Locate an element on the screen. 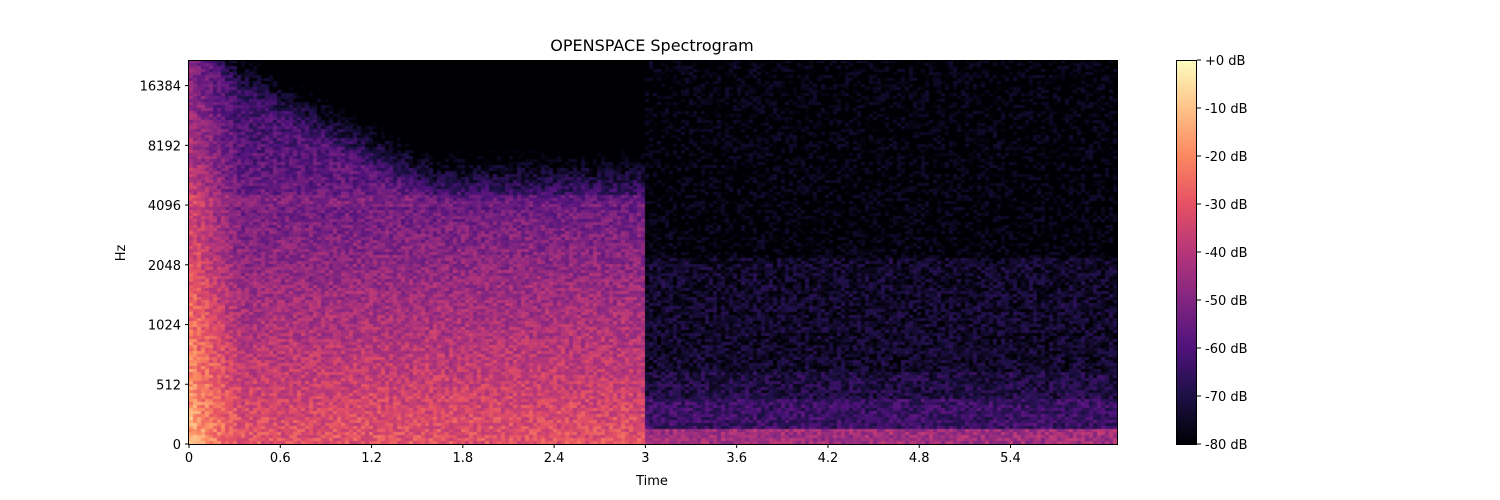 The height and width of the screenshot is (500, 1500). x-tick-label: 0.6 is located at coordinates (280, 458).